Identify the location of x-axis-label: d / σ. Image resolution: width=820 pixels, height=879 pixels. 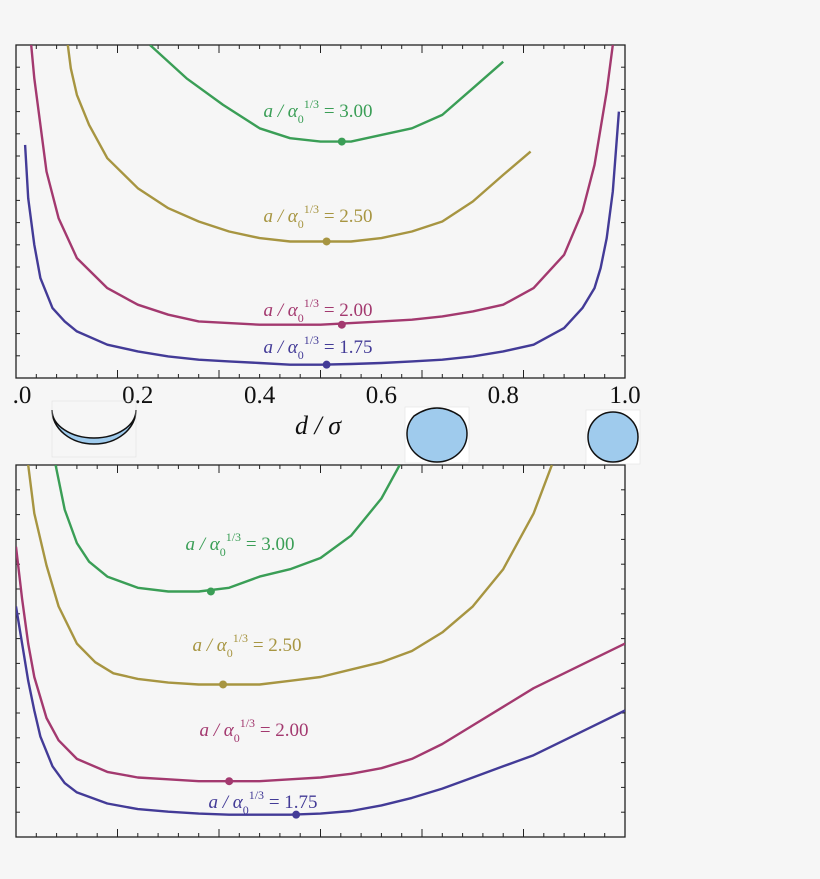
(318, 425).